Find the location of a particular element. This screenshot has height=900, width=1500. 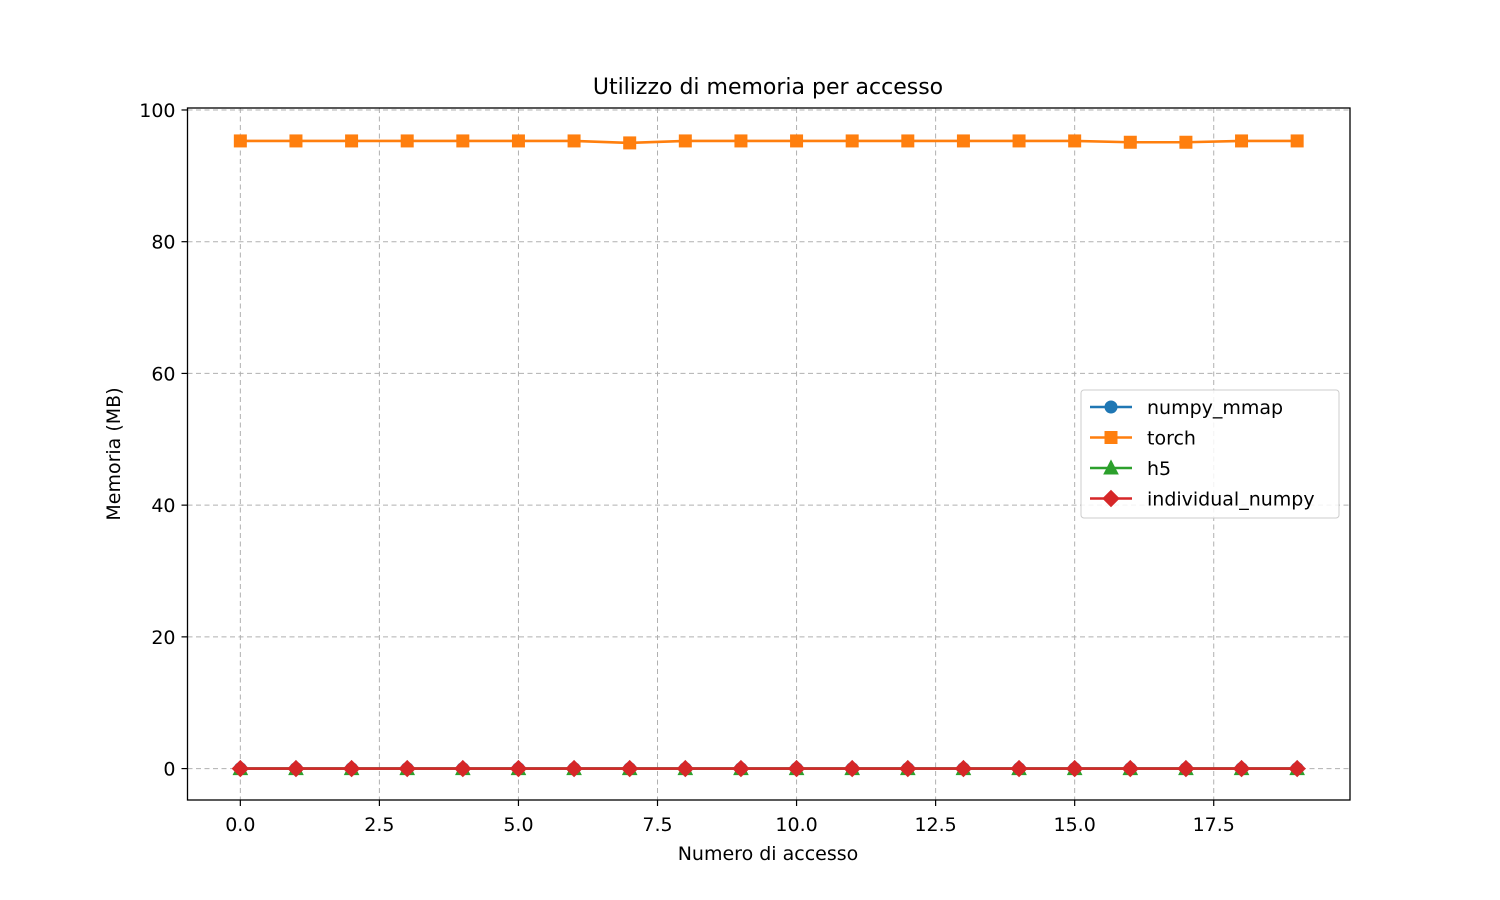

y-tick-label: 40 is located at coordinates (163, 506).